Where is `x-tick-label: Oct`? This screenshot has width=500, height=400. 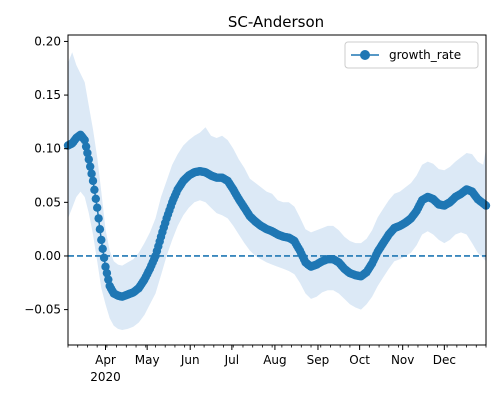
x-tick-label: Oct is located at coordinates (359, 360).